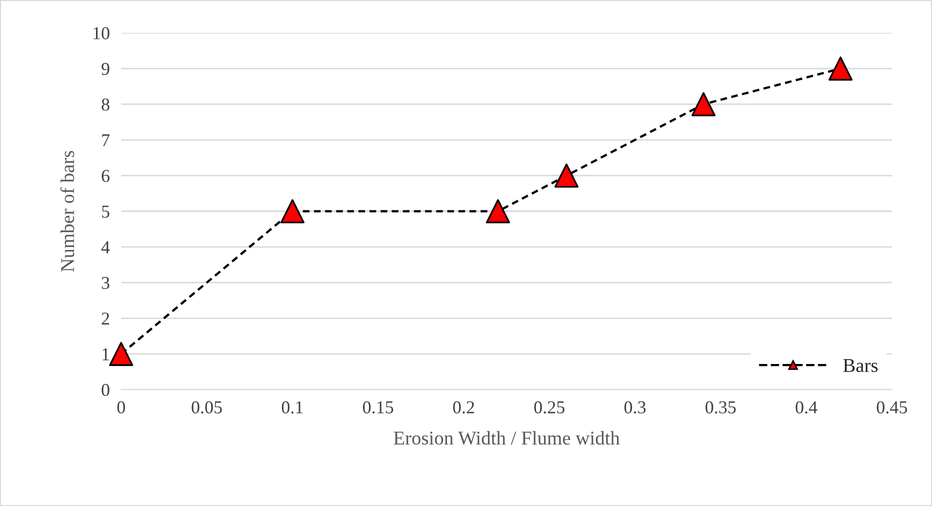 The width and height of the screenshot is (932, 506). I want to click on x-axis-title: Erosion Width / Flume width, so click(507, 437).